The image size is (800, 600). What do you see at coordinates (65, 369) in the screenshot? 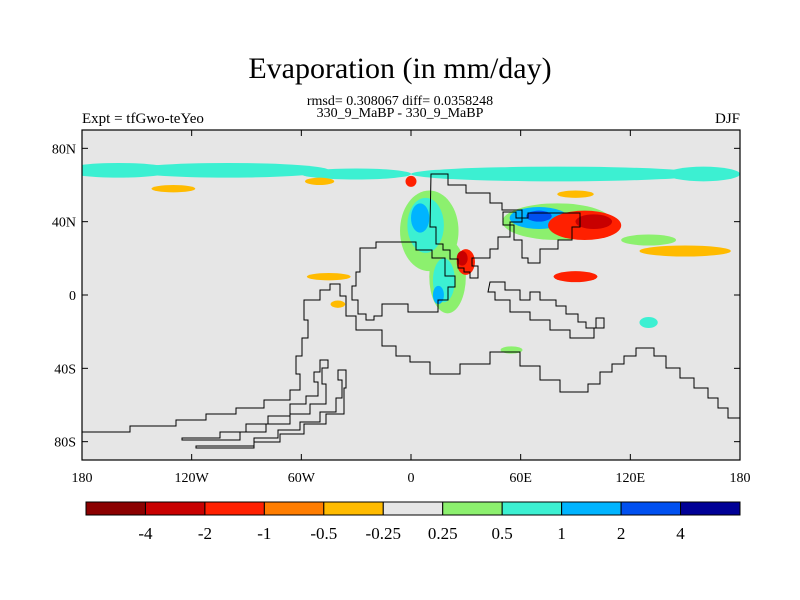
I see `y-tick-label: 40S` at bounding box center [65, 369].